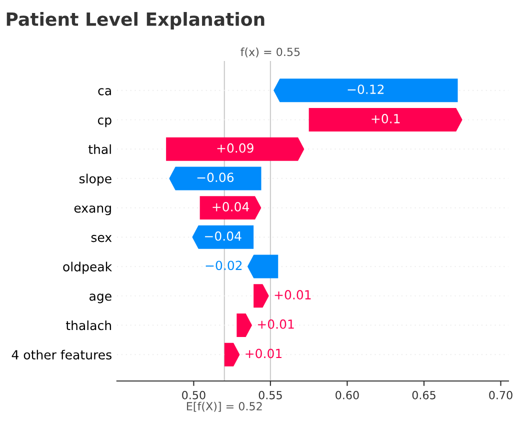 The height and width of the screenshot is (421, 522). Describe the element at coordinates (101, 299) in the screenshot. I see `y-tick-label: age` at that location.